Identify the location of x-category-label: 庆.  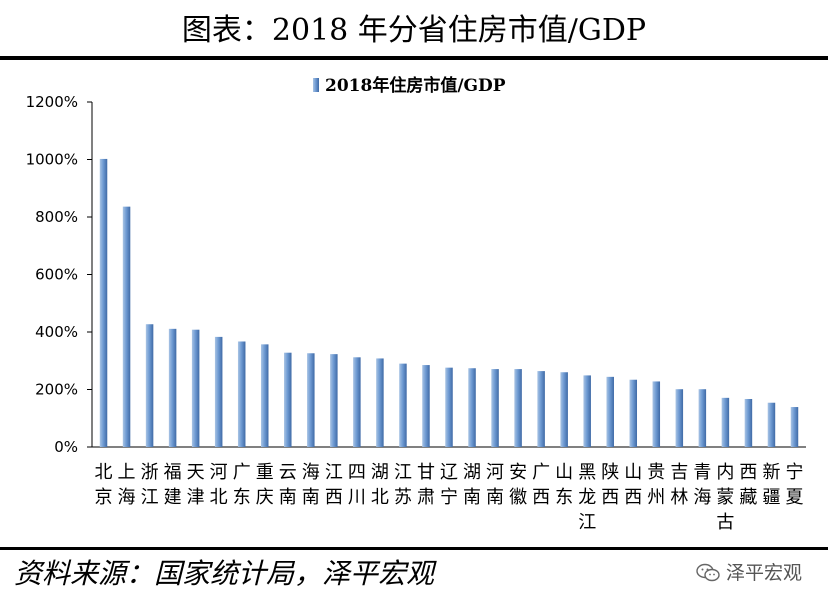
(265, 497).